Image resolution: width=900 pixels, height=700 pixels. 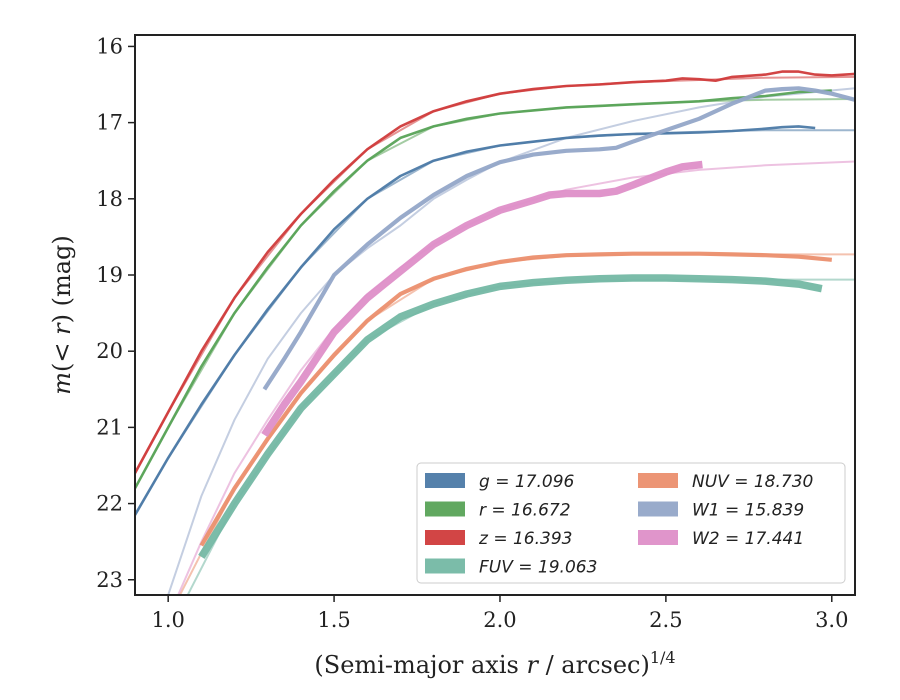 What do you see at coordinates (658, 537) in the screenshot?
I see `legend-swatch-w2` at bounding box center [658, 537].